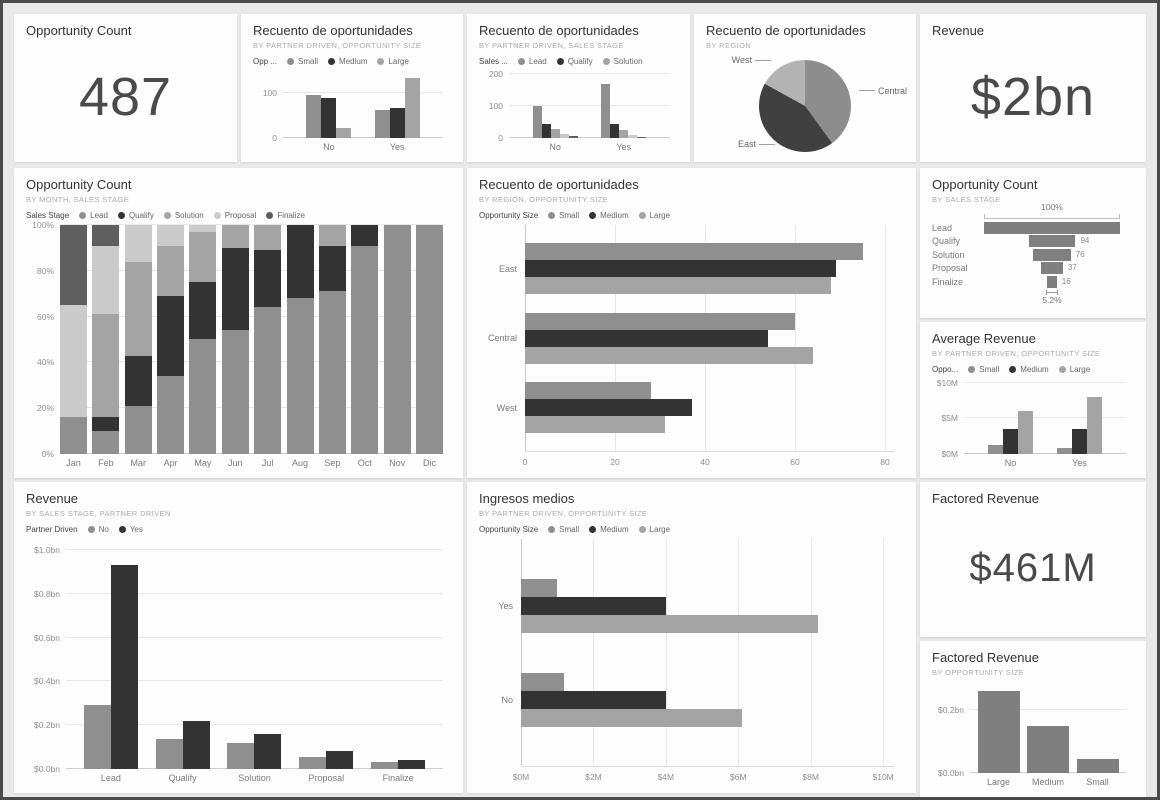 The height and width of the screenshot is (800, 1160). Describe the element at coordinates (138, 429) in the screenshot. I see `segment-mar-lead` at that location.